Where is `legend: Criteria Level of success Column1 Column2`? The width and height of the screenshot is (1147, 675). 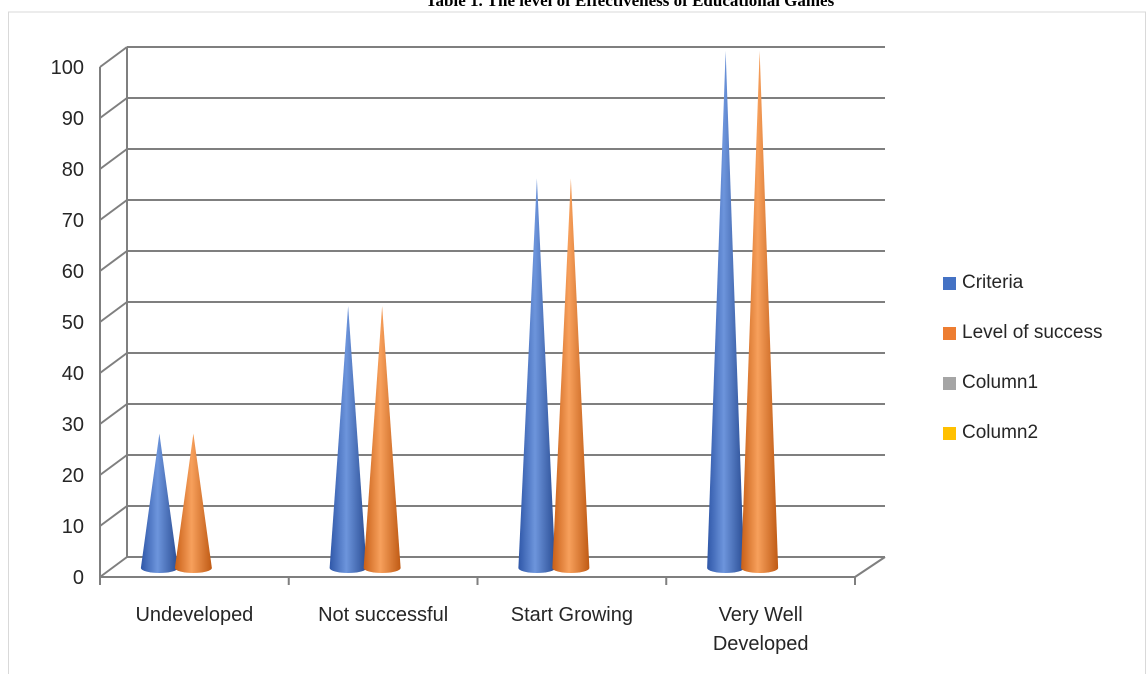 legend: Criteria Level of success Column1 Column2 is located at coordinates (1022, 358).